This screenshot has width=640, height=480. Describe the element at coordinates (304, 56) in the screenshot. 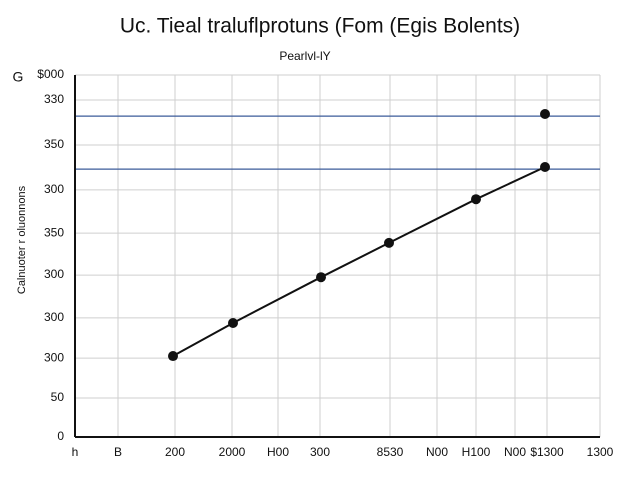

I see `chart-subtitle: Pearlvl-lY` at that location.